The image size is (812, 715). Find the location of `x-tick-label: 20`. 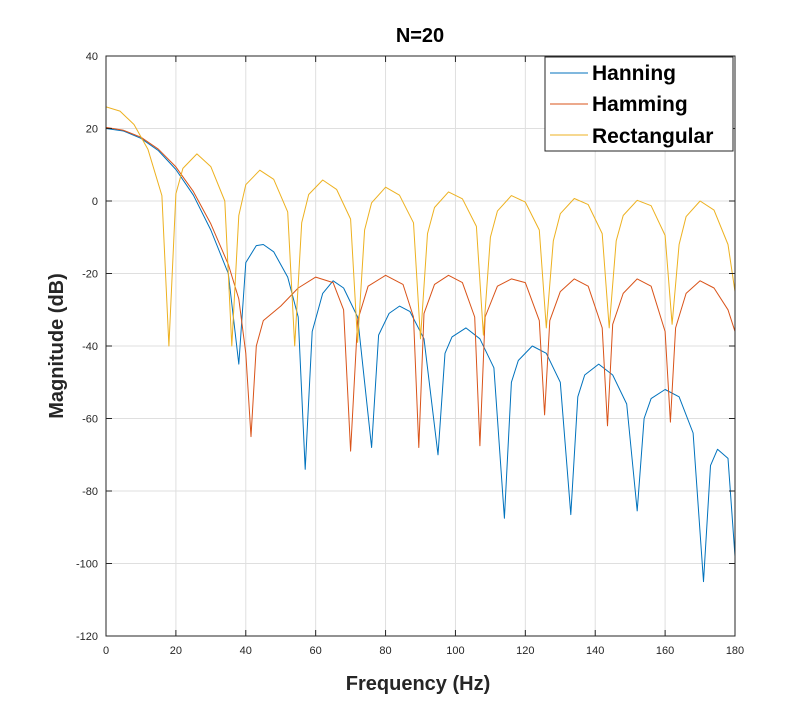

x-tick-label: 20 is located at coordinates (176, 651).